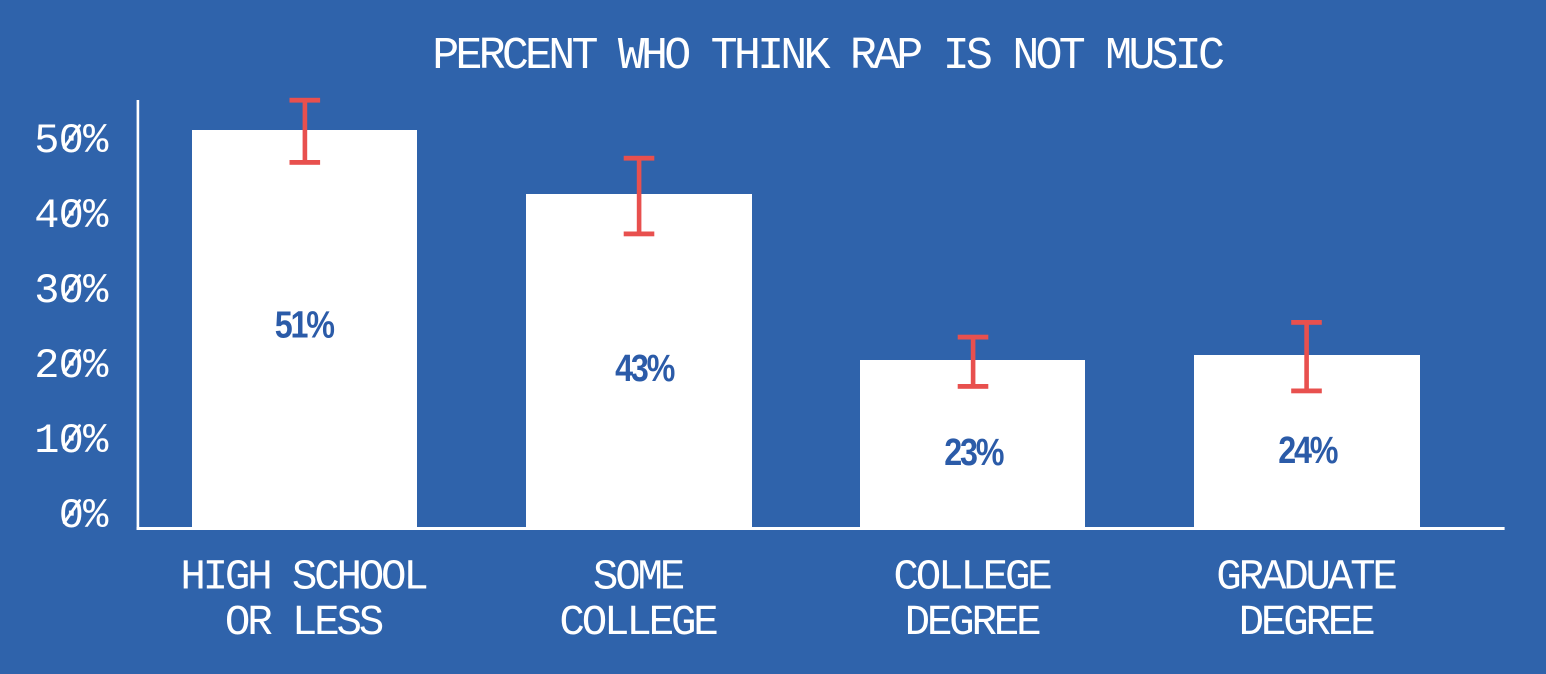  I want to click on svg-text: 50%, so click(71, 141).